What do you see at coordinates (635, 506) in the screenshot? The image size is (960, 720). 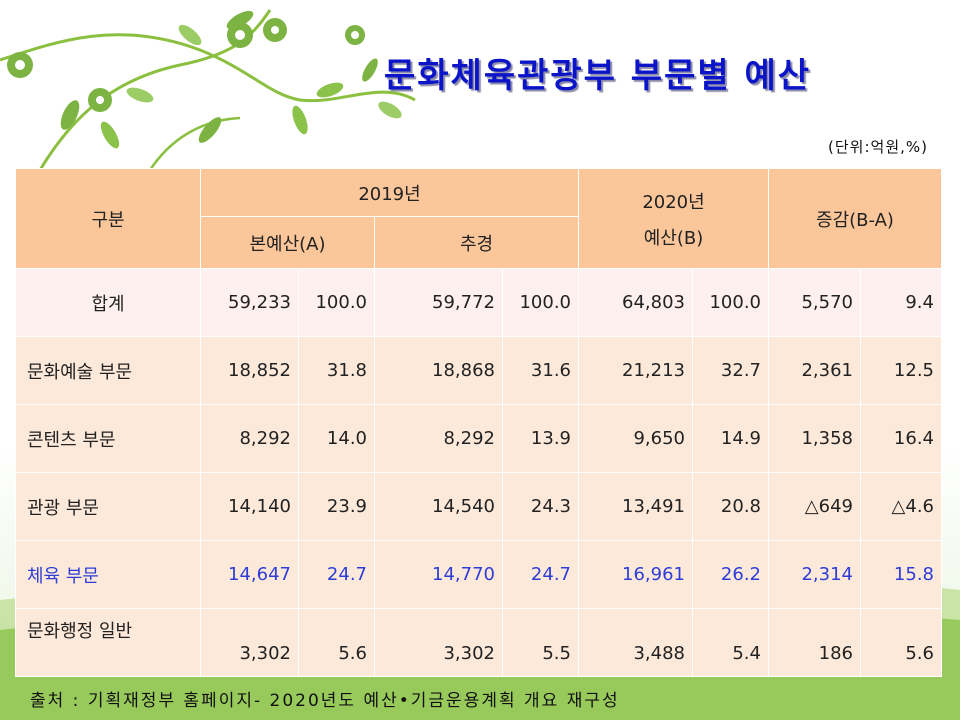 I see `cell-2020-amount: 13,491` at bounding box center [635, 506].